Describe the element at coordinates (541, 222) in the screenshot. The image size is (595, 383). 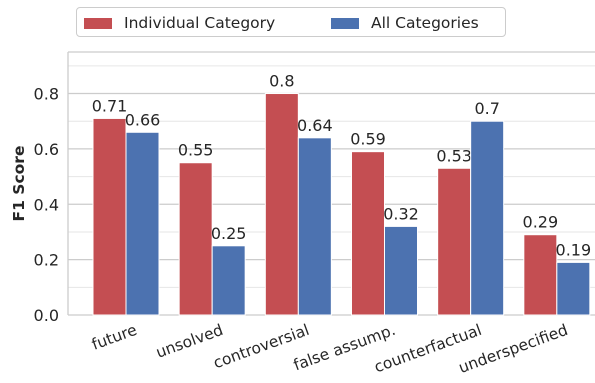
I see `data-label: 0.29` at that location.